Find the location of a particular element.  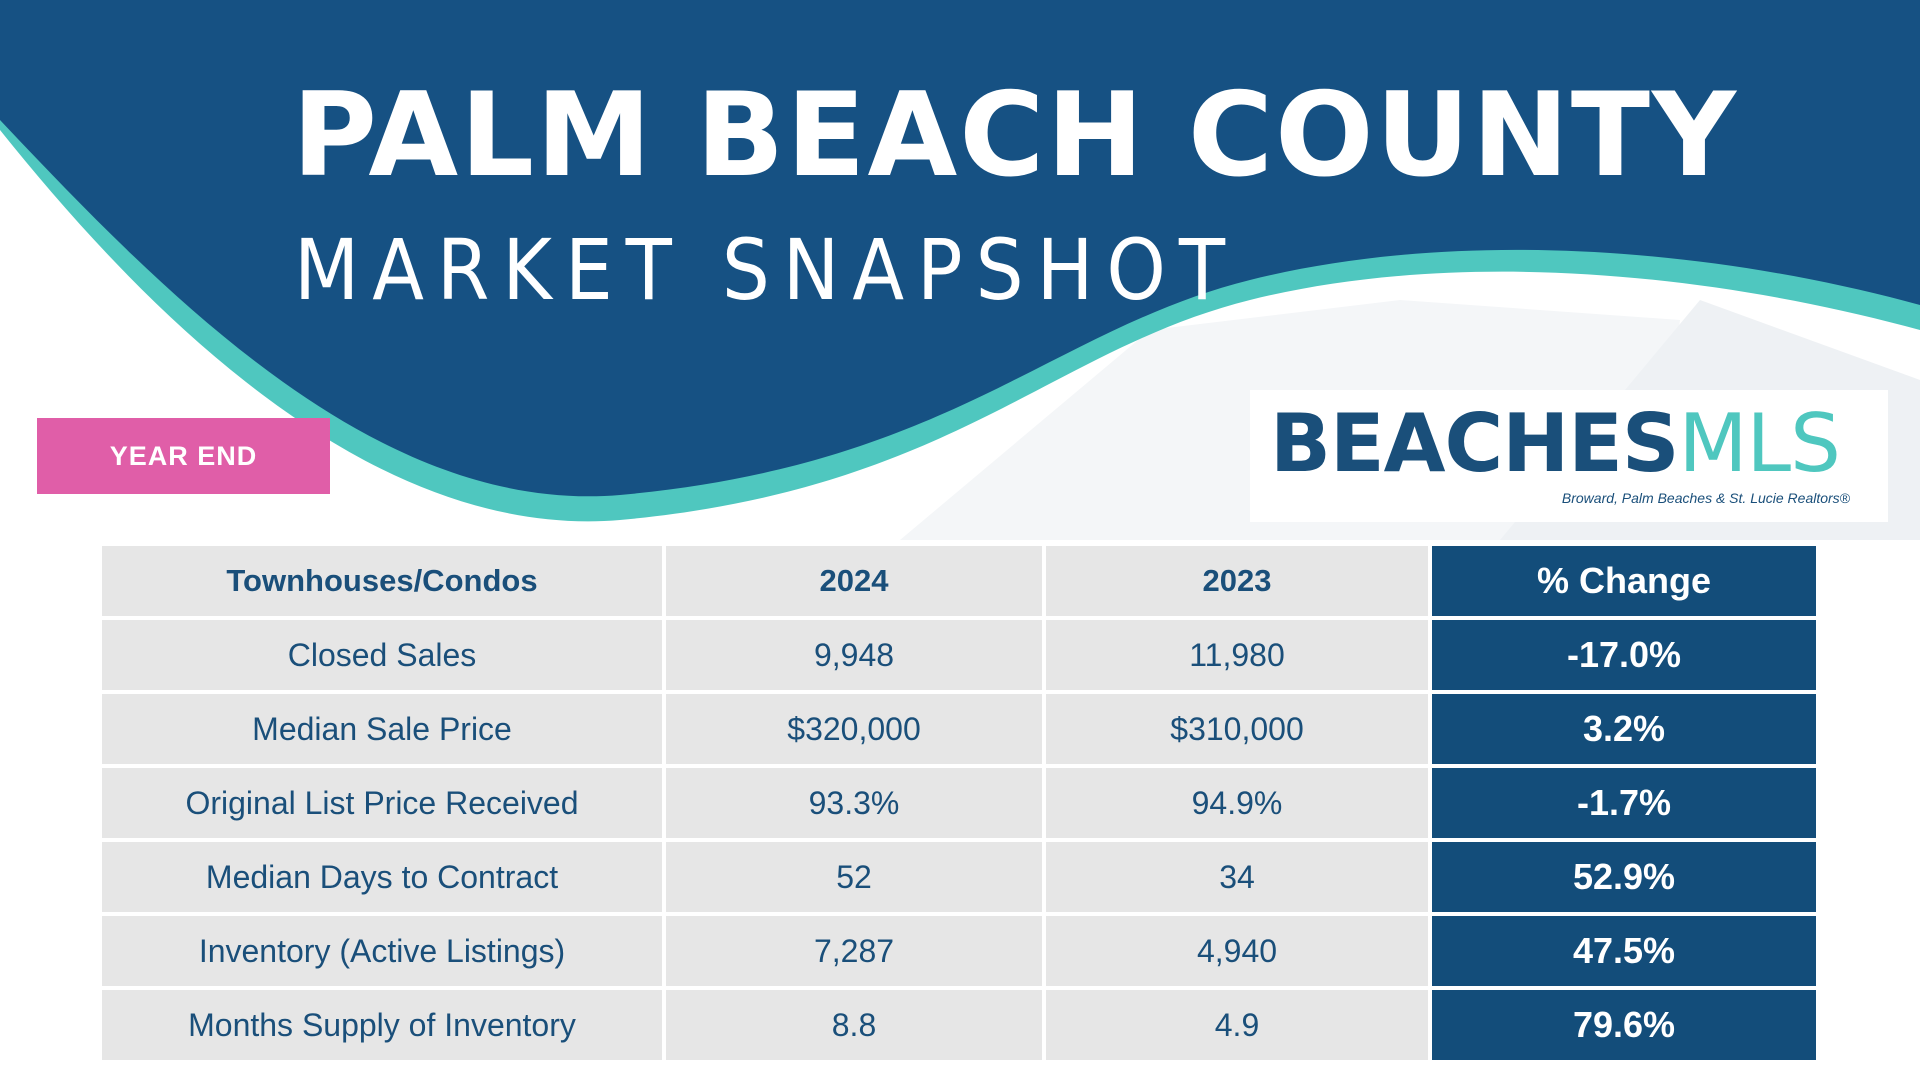

value-2024: 9,948 is located at coordinates (854, 655).